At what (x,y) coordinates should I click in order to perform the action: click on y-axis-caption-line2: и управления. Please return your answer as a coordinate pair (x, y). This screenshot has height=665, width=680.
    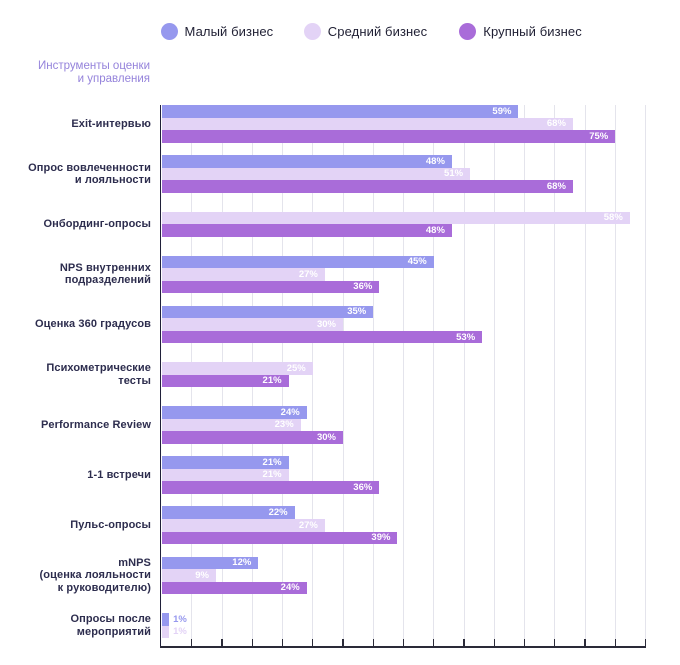
    Looking at the image, I should click on (113, 79).